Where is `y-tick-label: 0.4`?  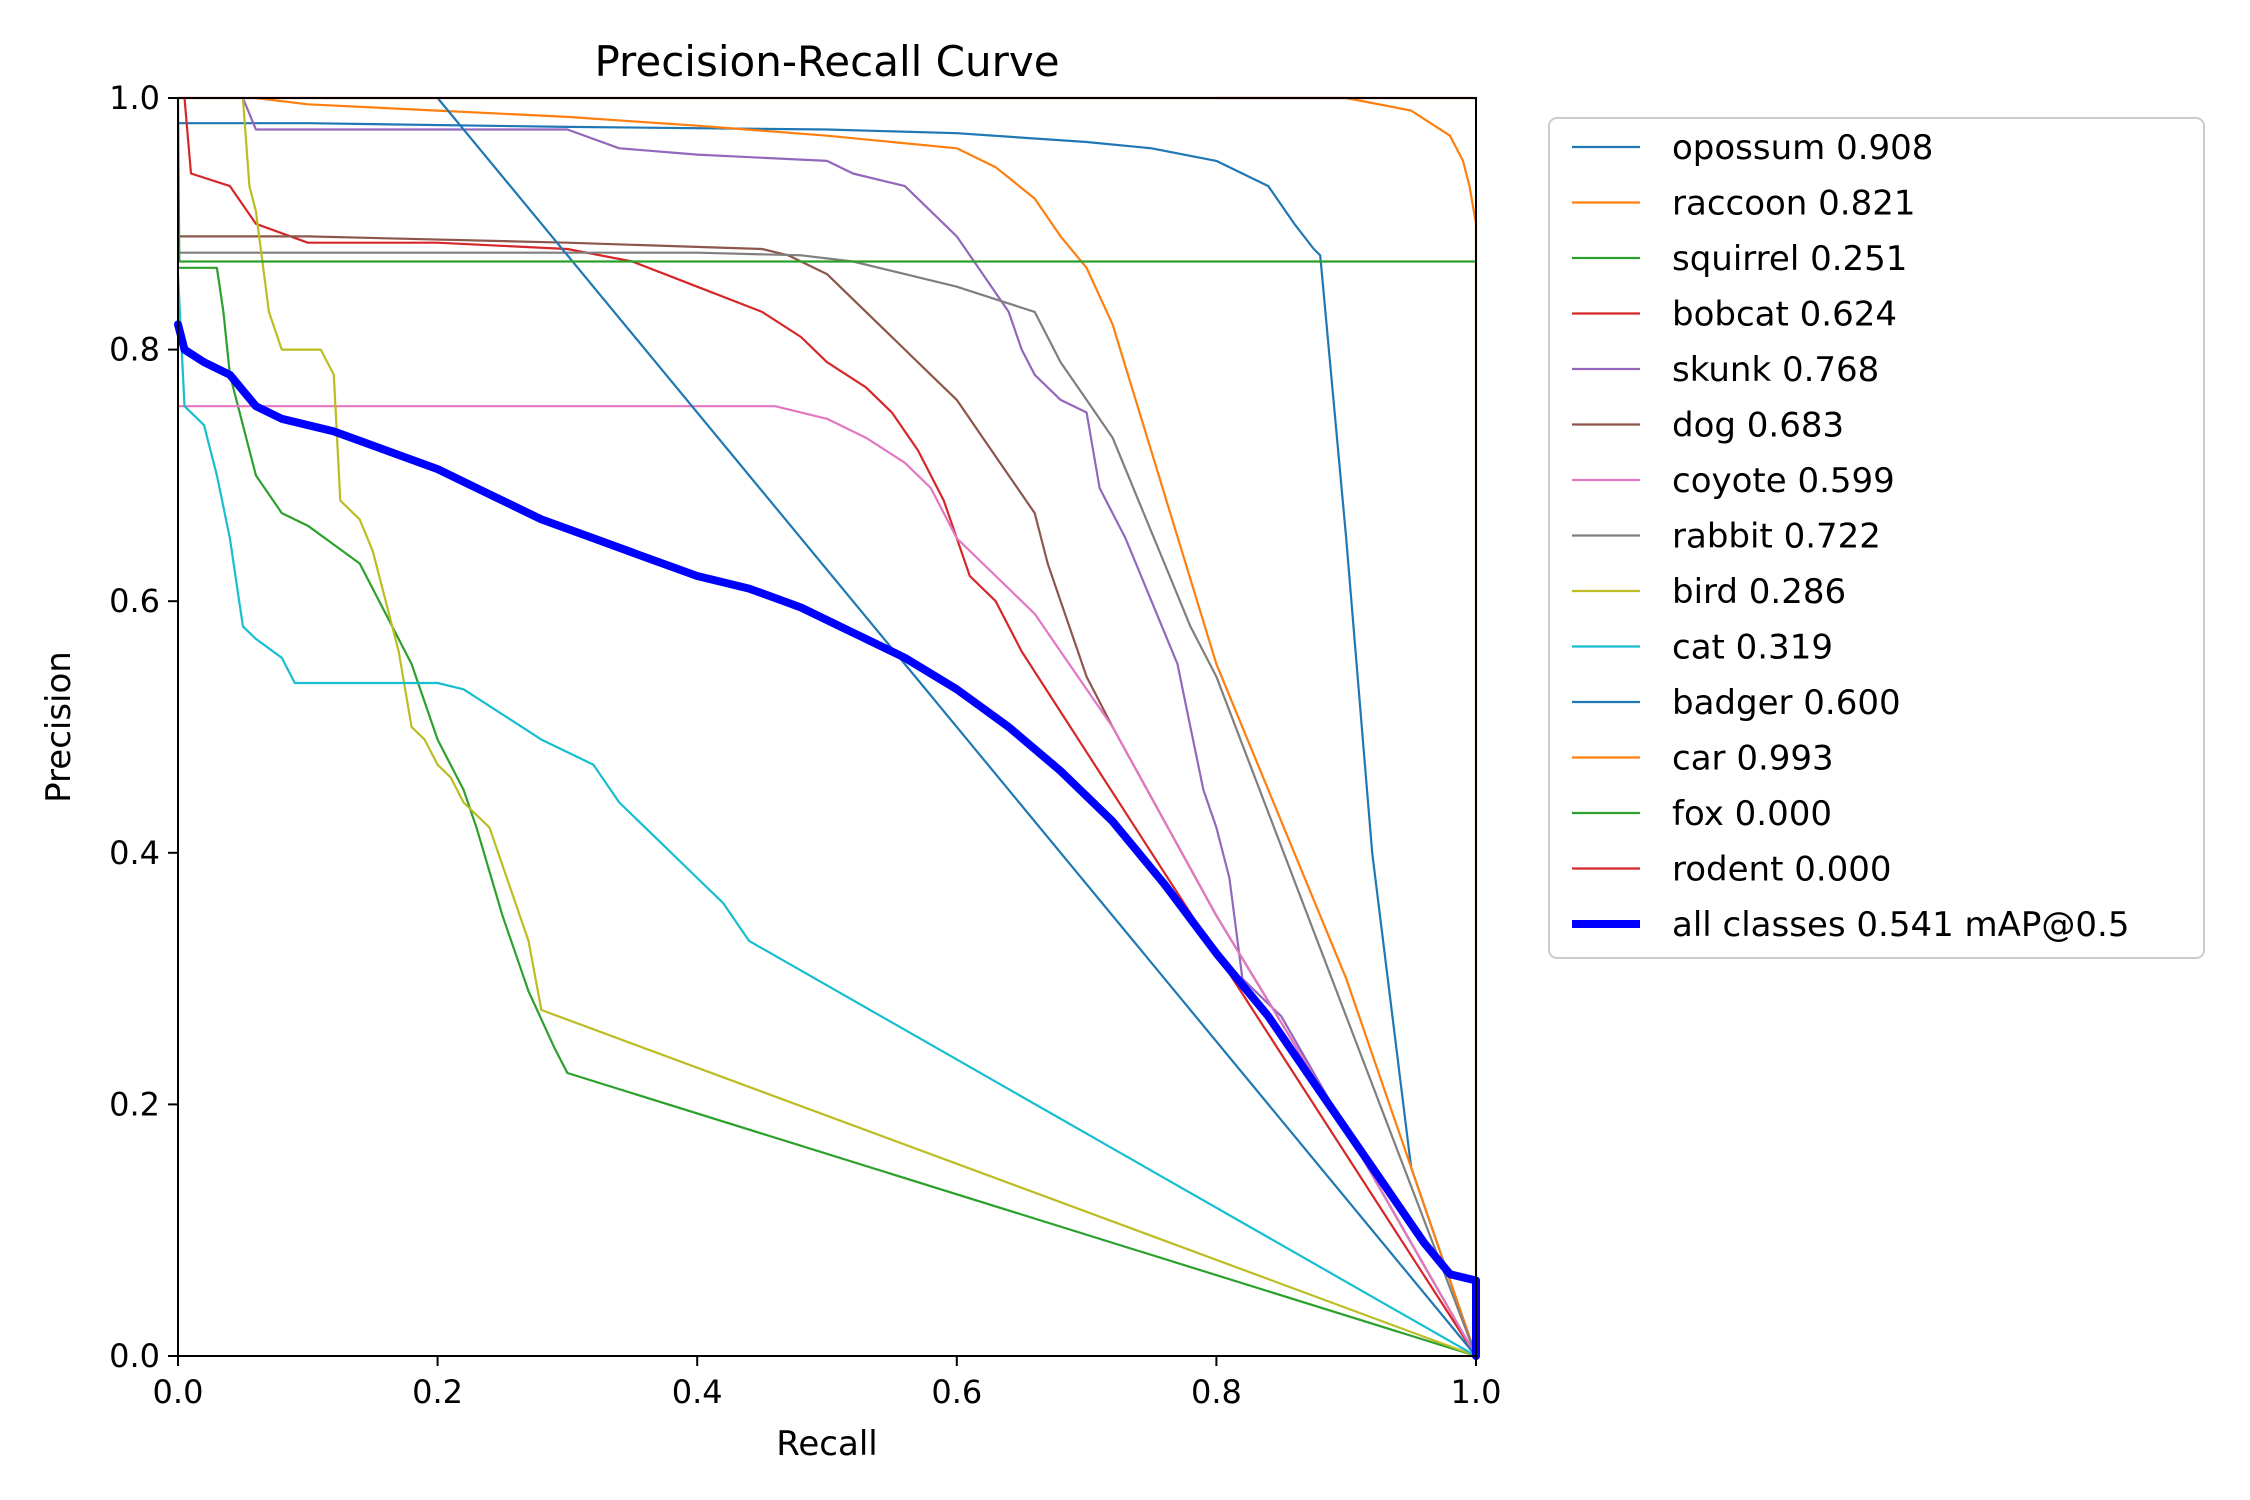
y-tick-label: 0.4 is located at coordinates (134, 853).